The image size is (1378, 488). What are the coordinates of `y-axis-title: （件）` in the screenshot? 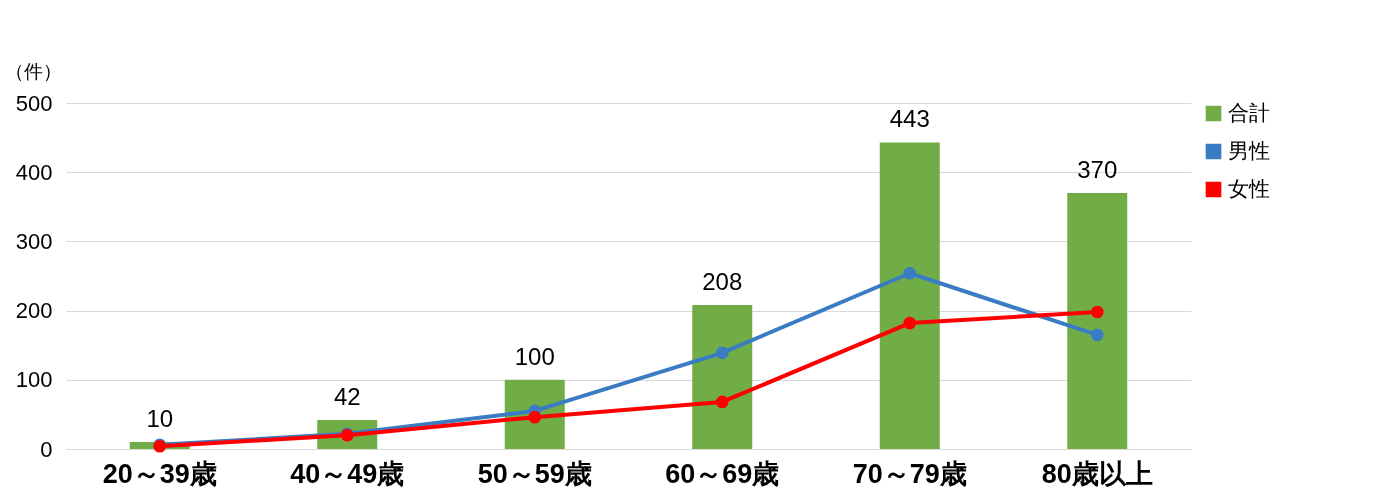 It's located at (33, 71).